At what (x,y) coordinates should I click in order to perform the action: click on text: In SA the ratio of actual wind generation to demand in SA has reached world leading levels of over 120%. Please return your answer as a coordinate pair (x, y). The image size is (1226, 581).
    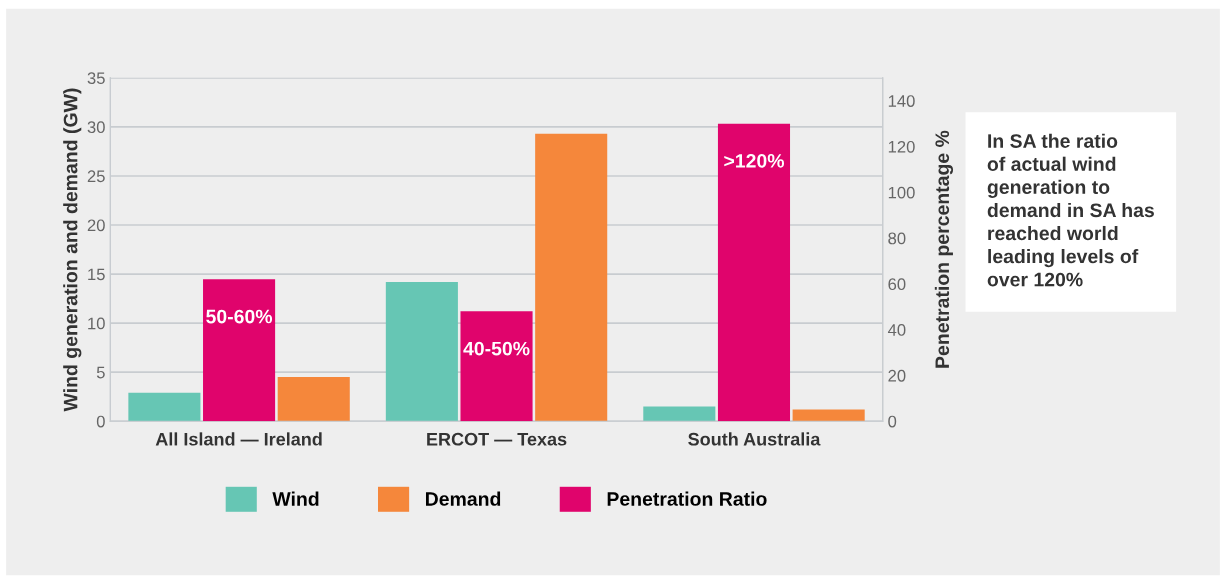
    Looking at the image, I should click on (1070, 210).